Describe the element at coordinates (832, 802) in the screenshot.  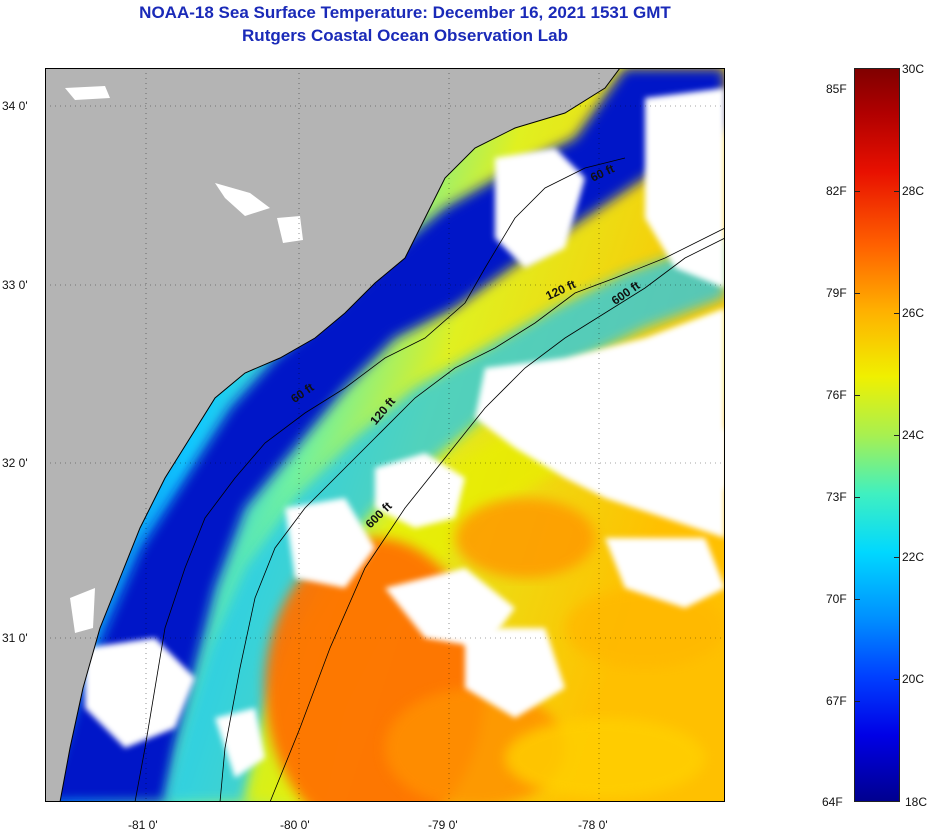
I see `colorbar-f-label: 64F` at that location.